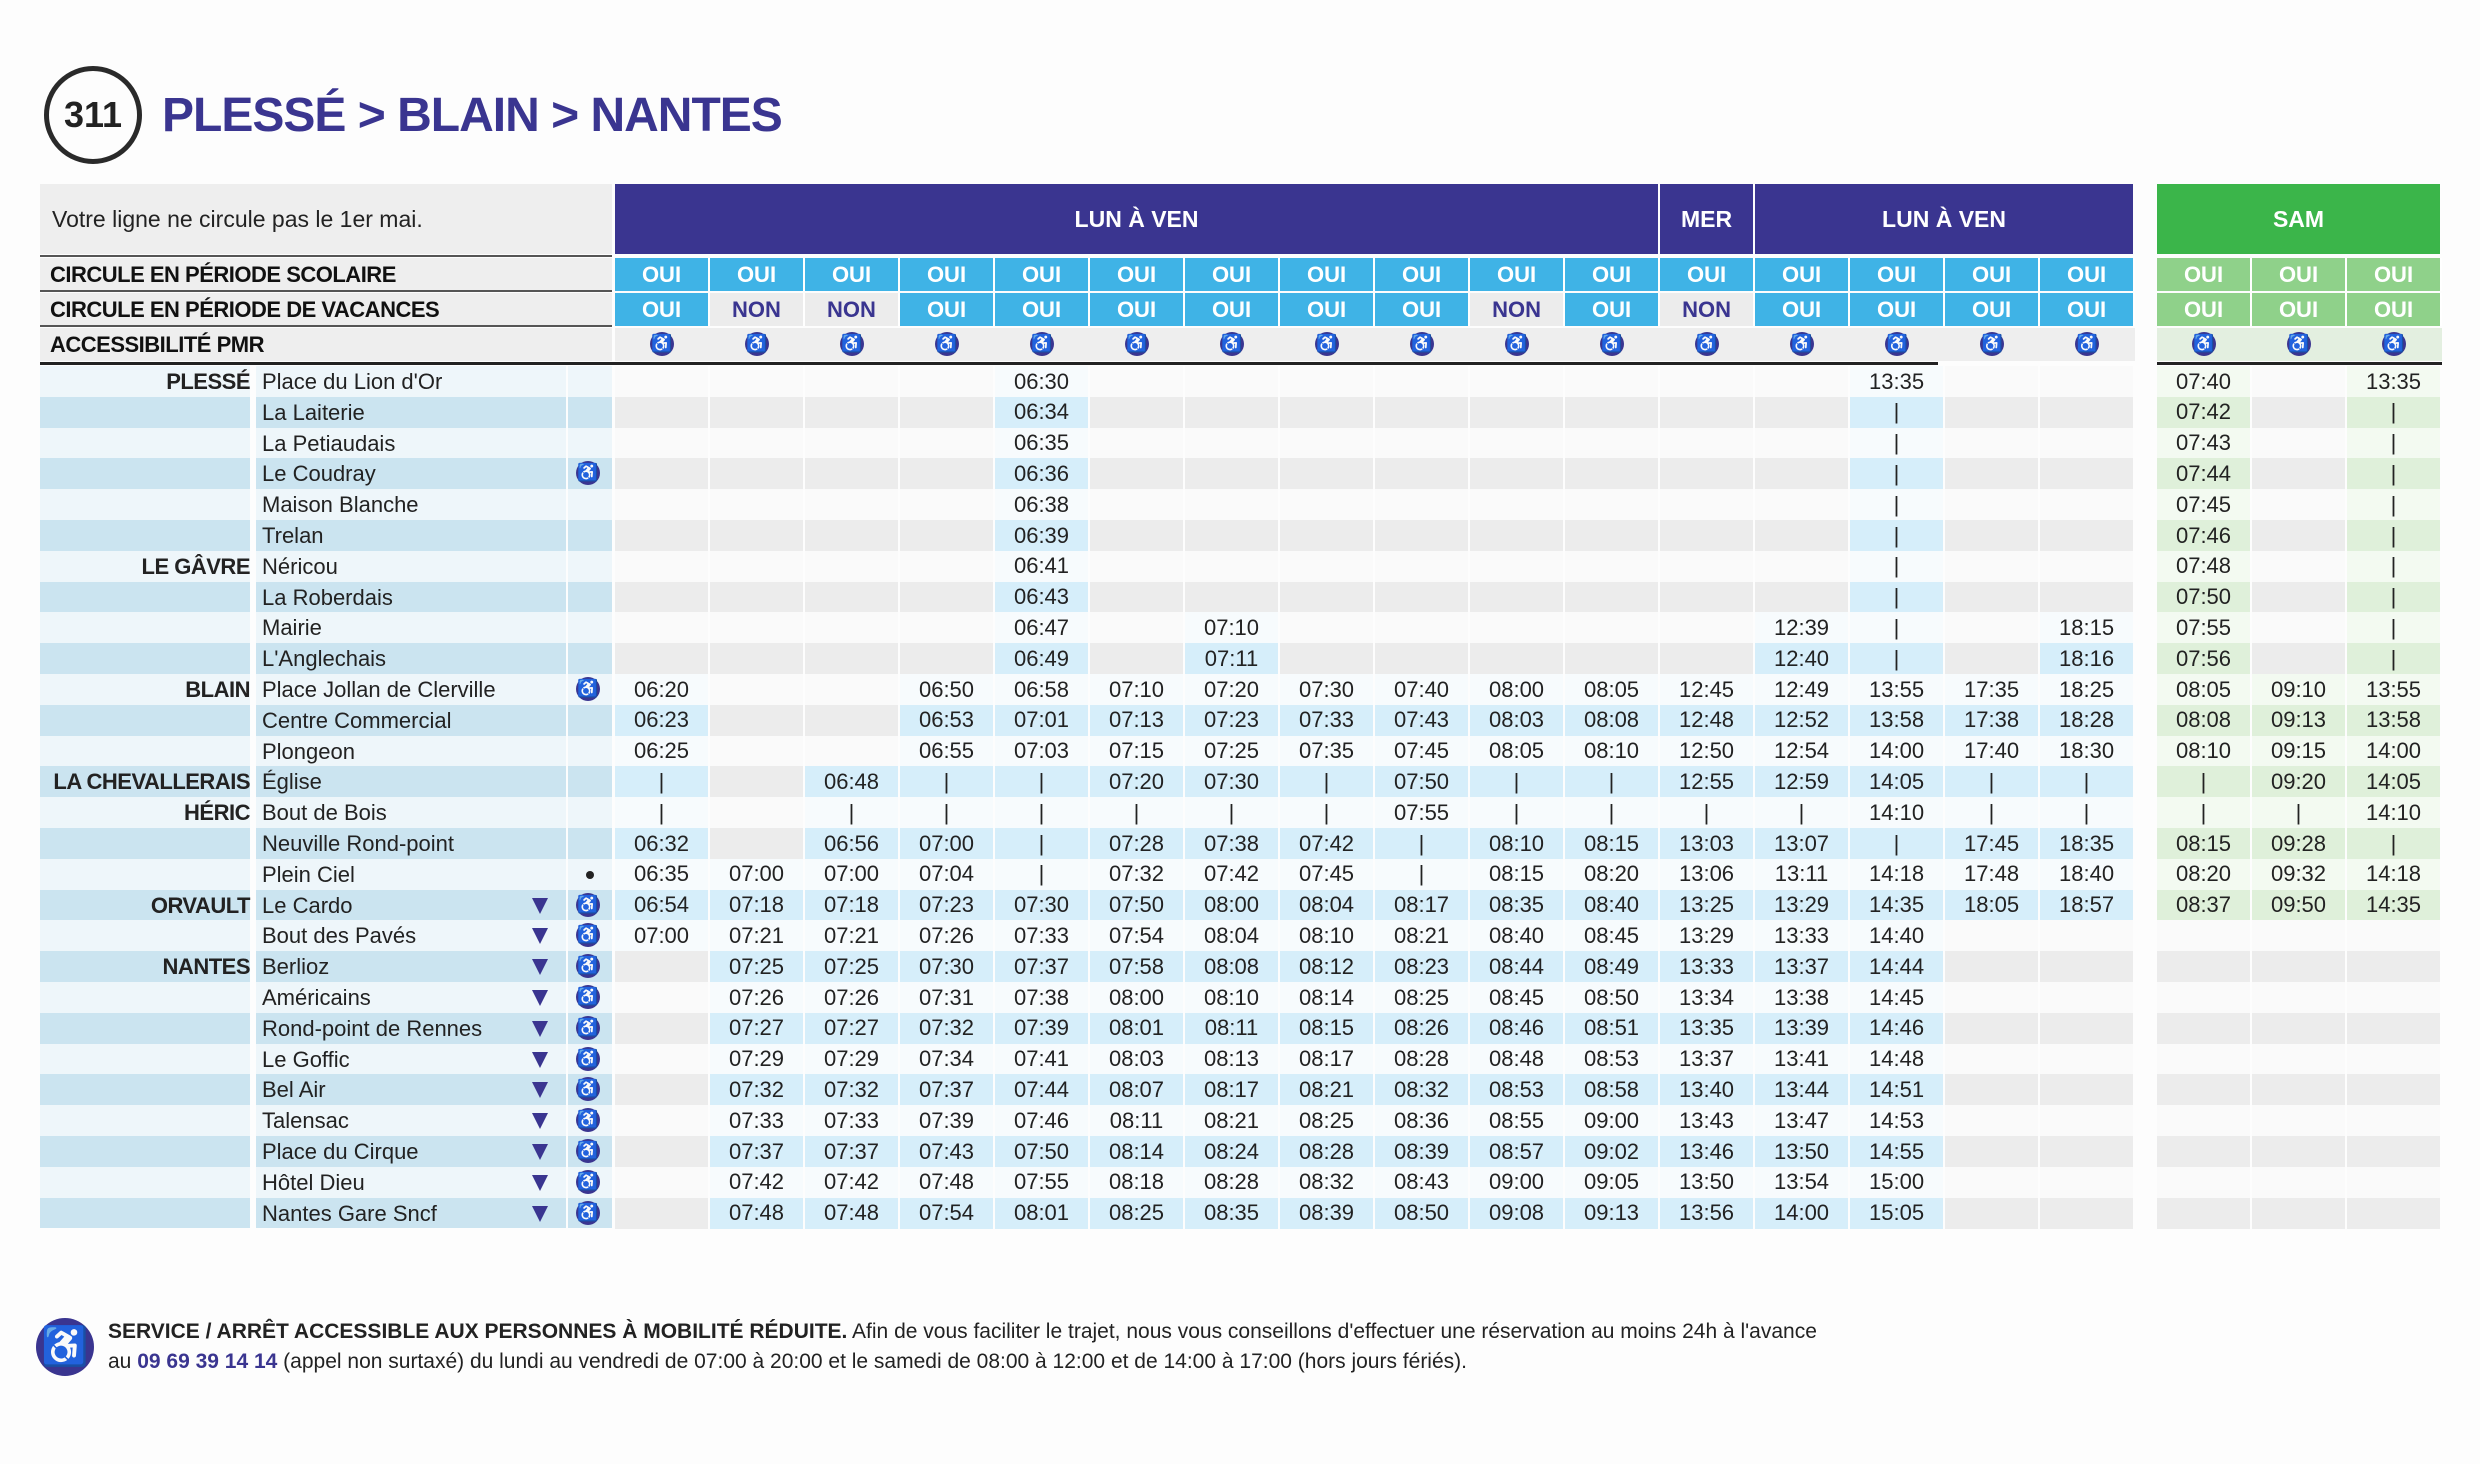 Image resolution: width=2480 pixels, height=1464 pixels. What do you see at coordinates (1613, 997) in the screenshot?
I see `time-cell: 08:50` at bounding box center [1613, 997].